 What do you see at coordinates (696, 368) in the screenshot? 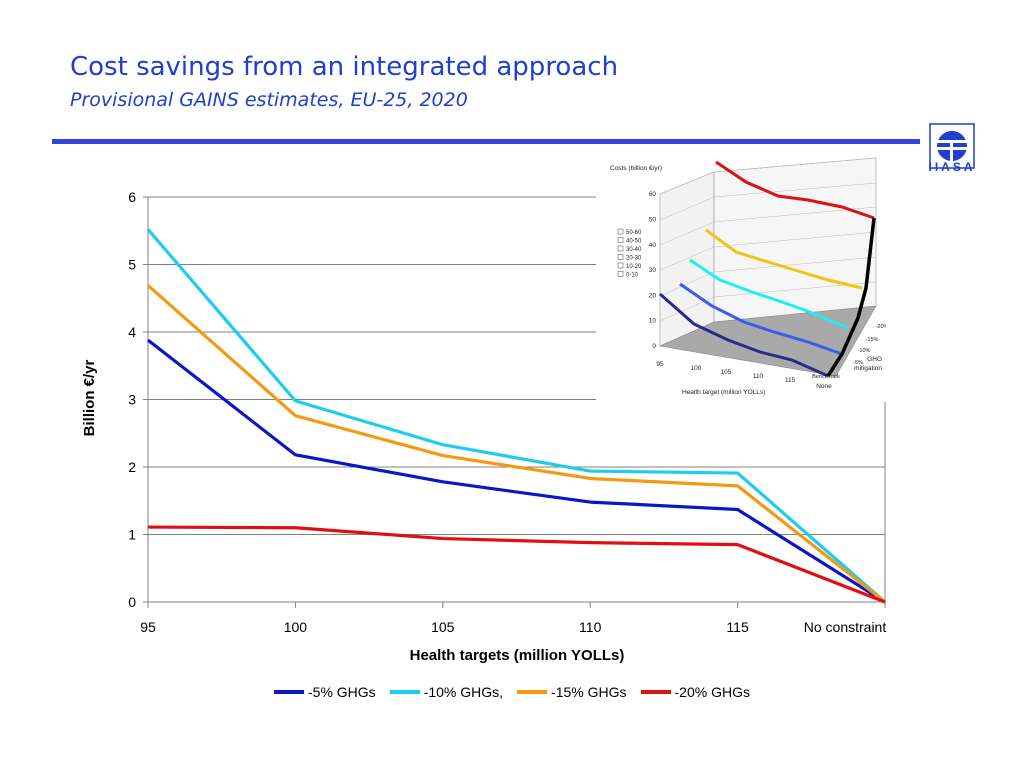
I see `inset-x-tick: 100` at bounding box center [696, 368].